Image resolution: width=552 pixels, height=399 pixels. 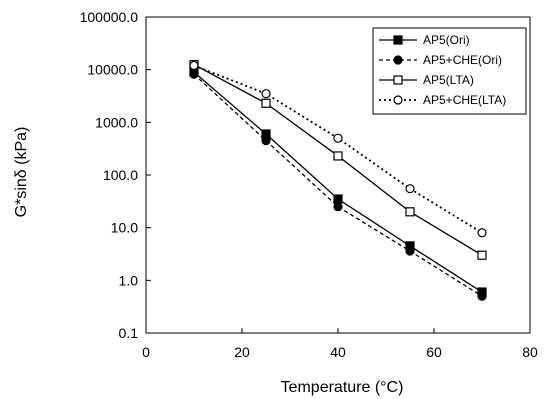 What do you see at coordinates (112, 70) in the screenshot?
I see `y-tick-label: 10000.0` at bounding box center [112, 70].